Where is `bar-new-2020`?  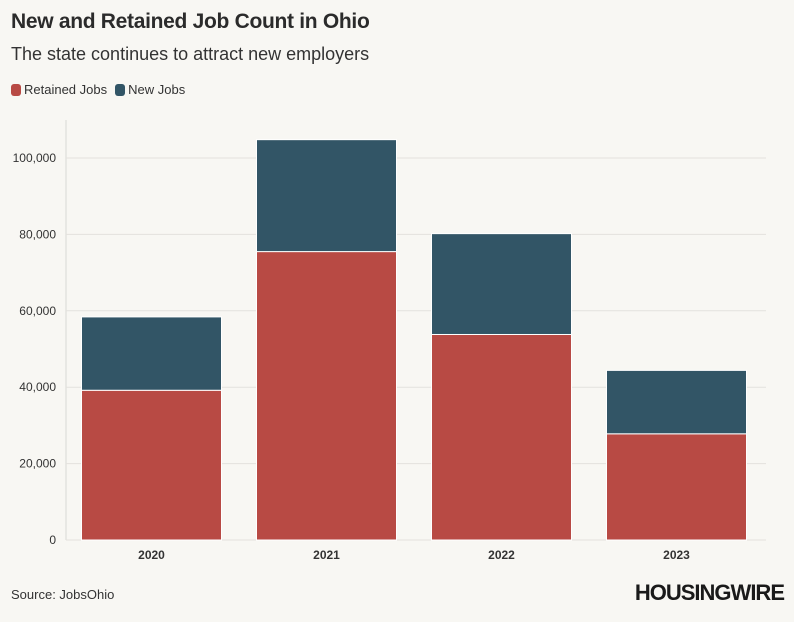
bar-new-2020 is located at coordinates (151, 353).